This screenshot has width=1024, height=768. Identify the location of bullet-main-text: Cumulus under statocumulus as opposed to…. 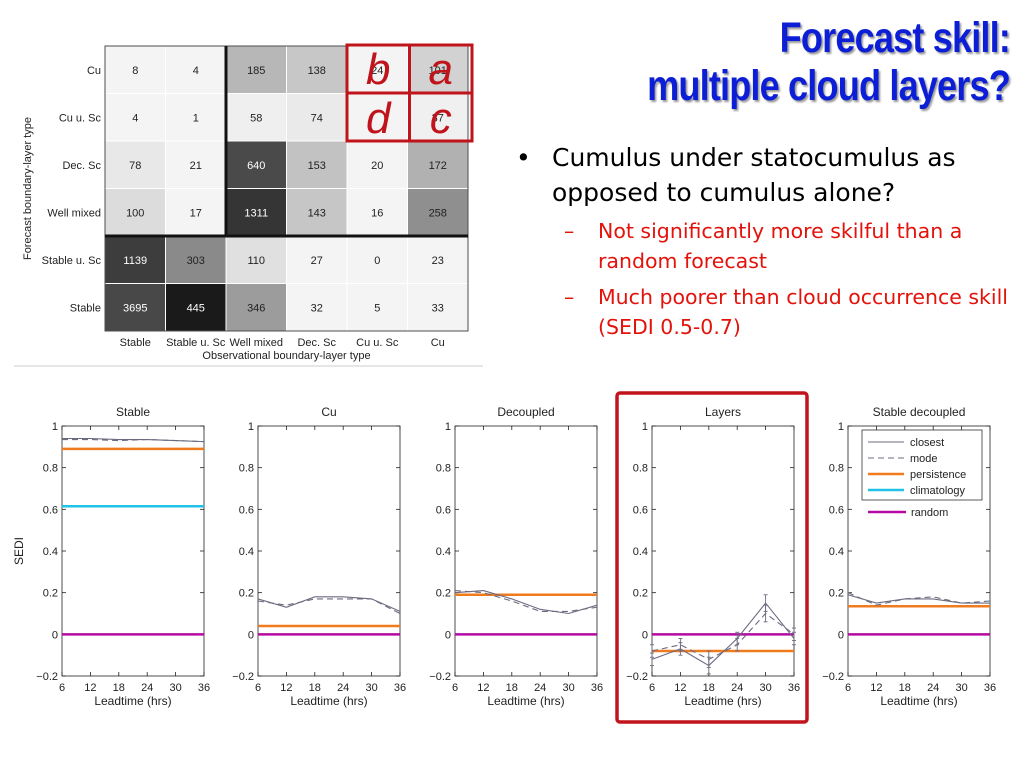
(754, 175).